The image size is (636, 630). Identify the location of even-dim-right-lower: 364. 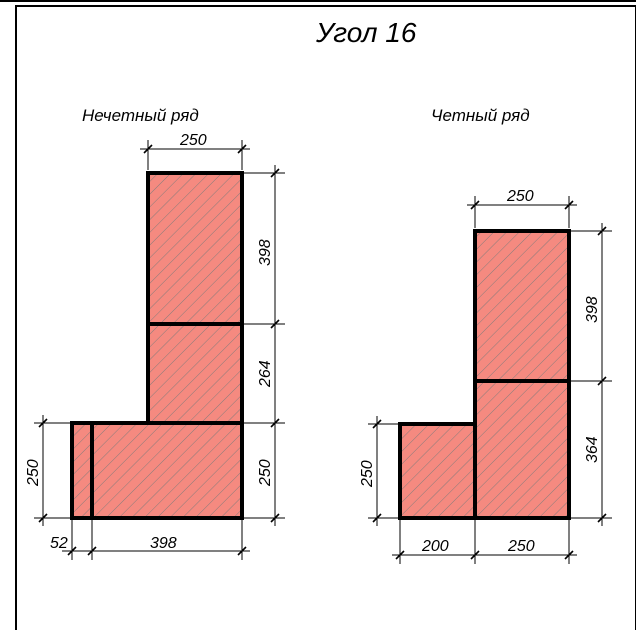
(592, 449).